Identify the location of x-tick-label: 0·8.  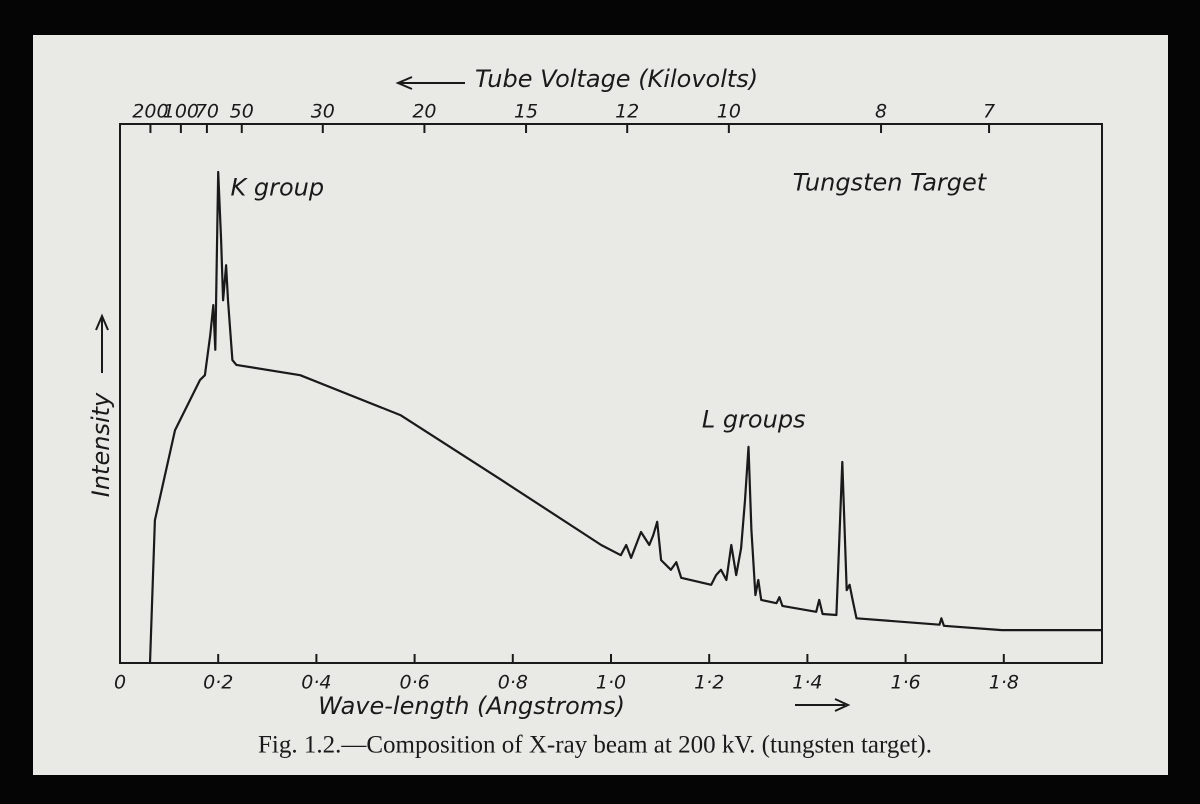
(513, 683).